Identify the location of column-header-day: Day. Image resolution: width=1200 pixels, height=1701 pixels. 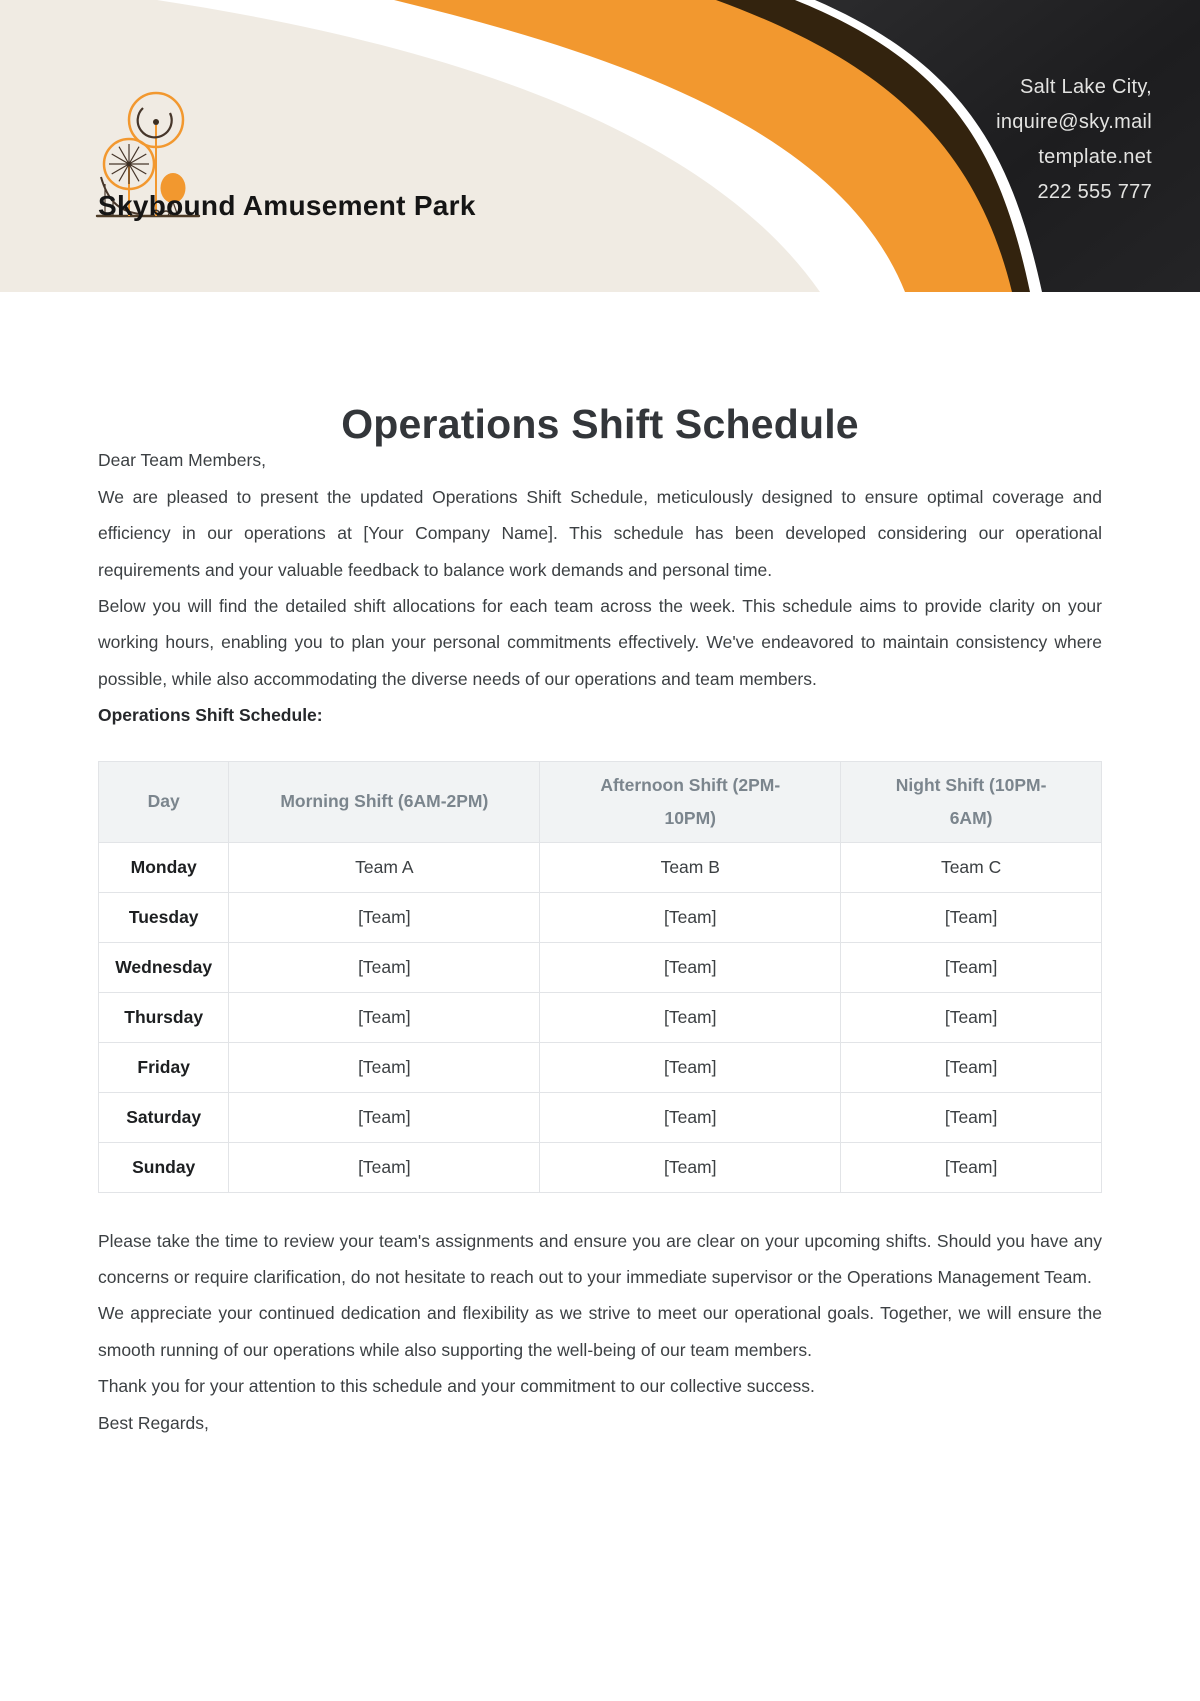
(163, 801).